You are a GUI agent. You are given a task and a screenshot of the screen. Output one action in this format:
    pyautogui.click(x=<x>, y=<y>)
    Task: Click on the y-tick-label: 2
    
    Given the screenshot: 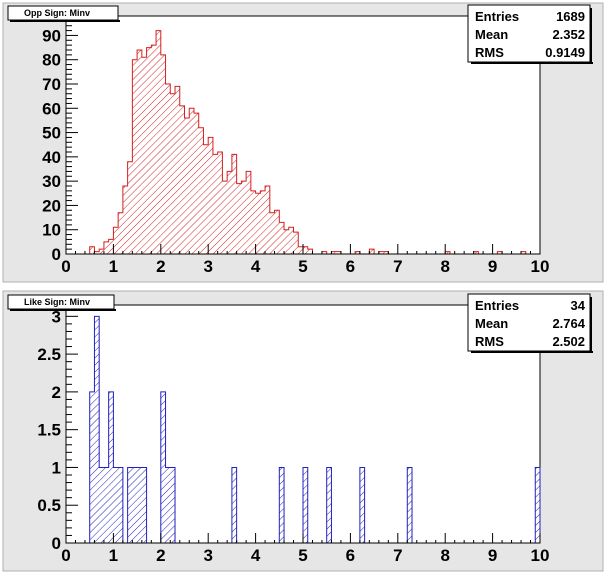 What is the action you would take?
    pyautogui.click(x=56, y=392)
    